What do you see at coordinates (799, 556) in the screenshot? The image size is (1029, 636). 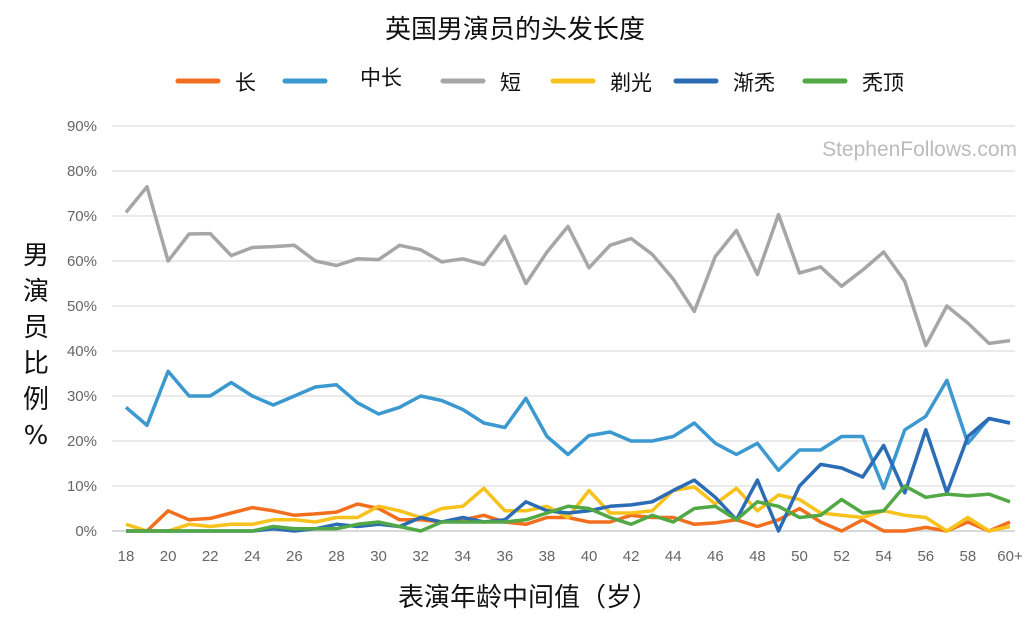 I see `x-tick-label: 50` at bounding box center [799, 556].